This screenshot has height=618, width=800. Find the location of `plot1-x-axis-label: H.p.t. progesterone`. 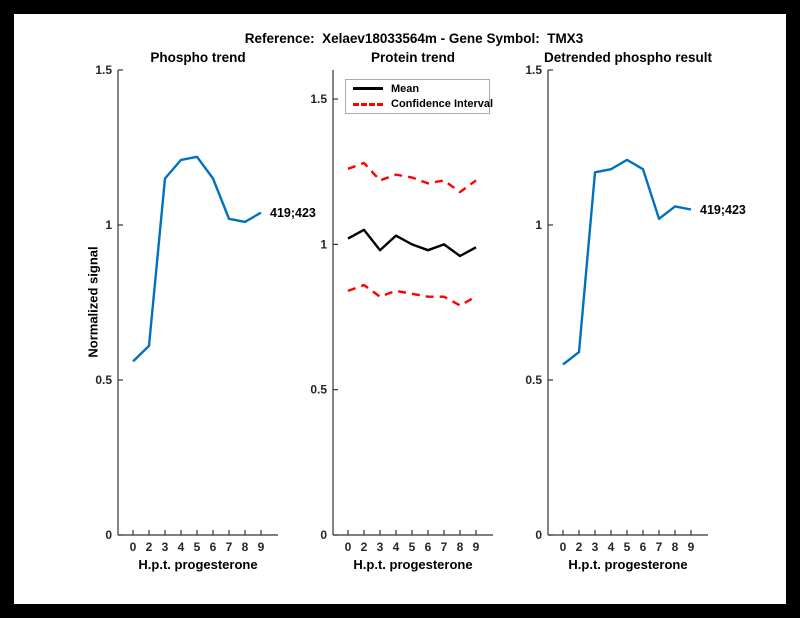

plot1-x-axis-label: H.p.t. progesterone is located at coordinates (198, 564).